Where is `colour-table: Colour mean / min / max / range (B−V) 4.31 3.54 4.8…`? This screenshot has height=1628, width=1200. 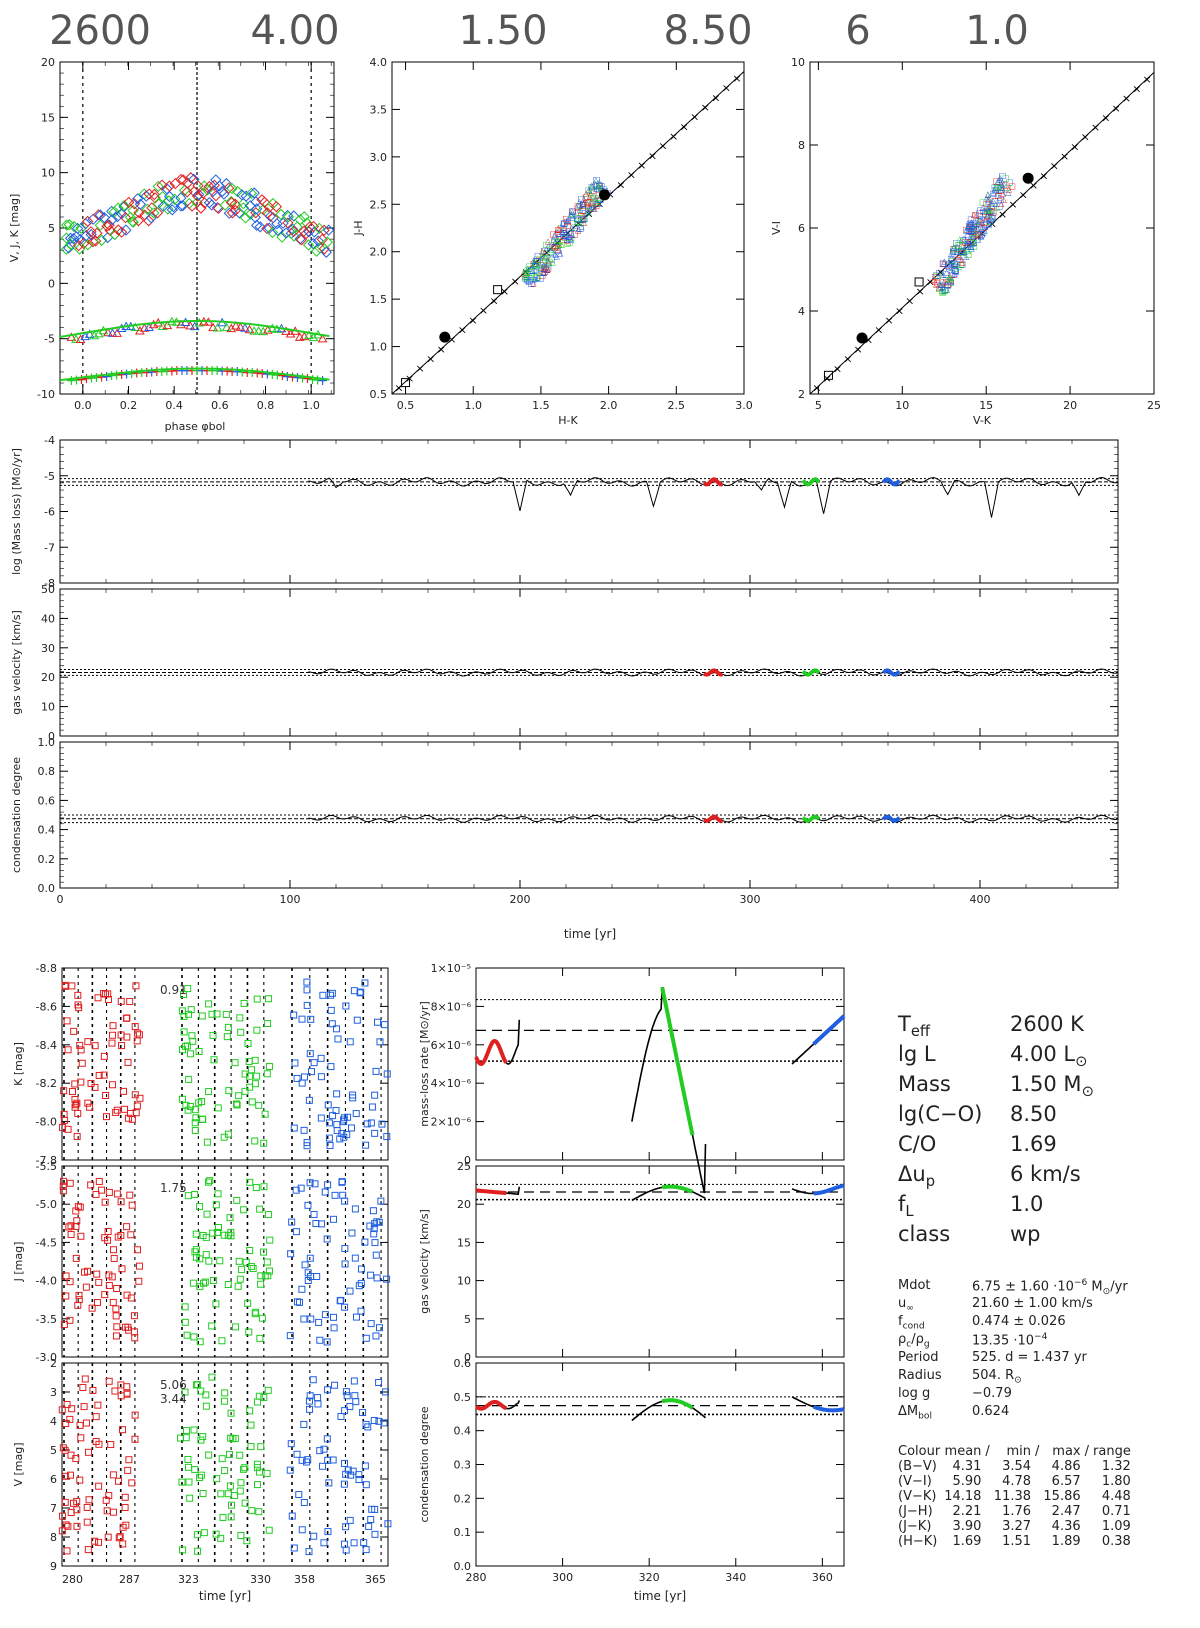
colour-table: Colour mean / min / max / range (B−V) 4.31 3.54 4.8… is located at coordinates (1016, 1496).